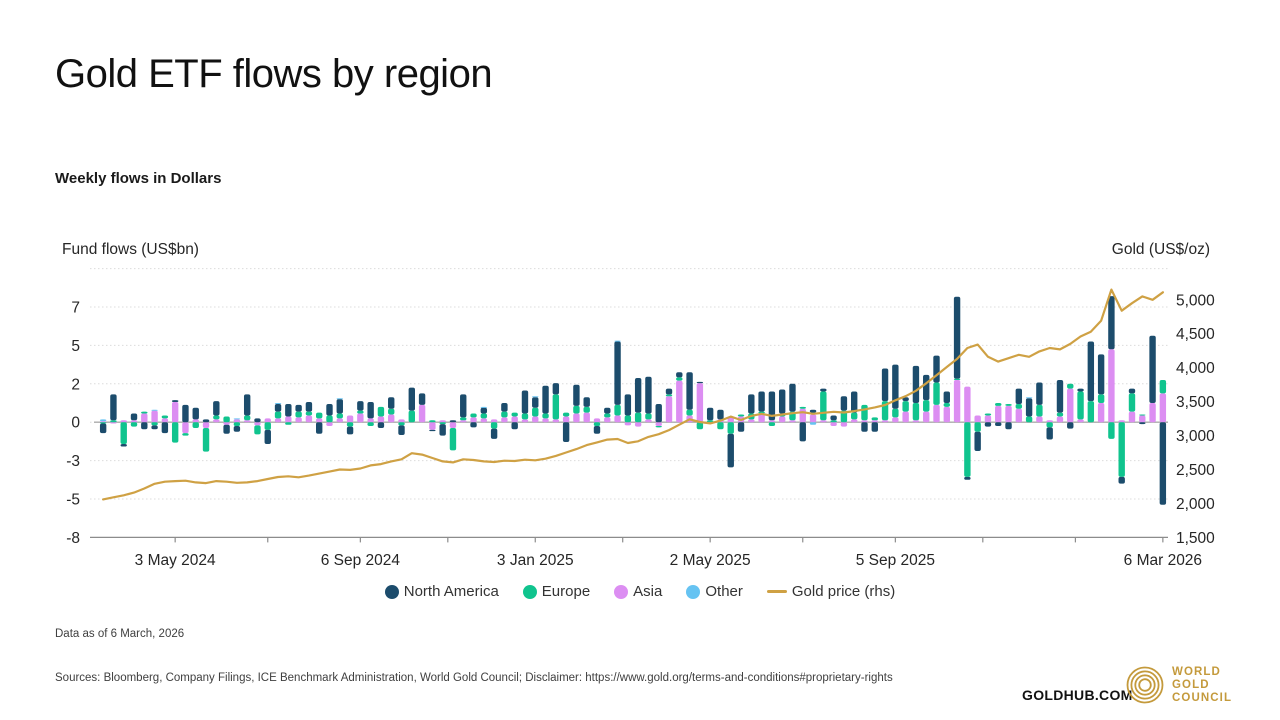 This screenshot has width=1280, height=720. Describe the element at coordinates (776, 591) in the screenshot. I see `legend-line-swatch-icon` at that location.